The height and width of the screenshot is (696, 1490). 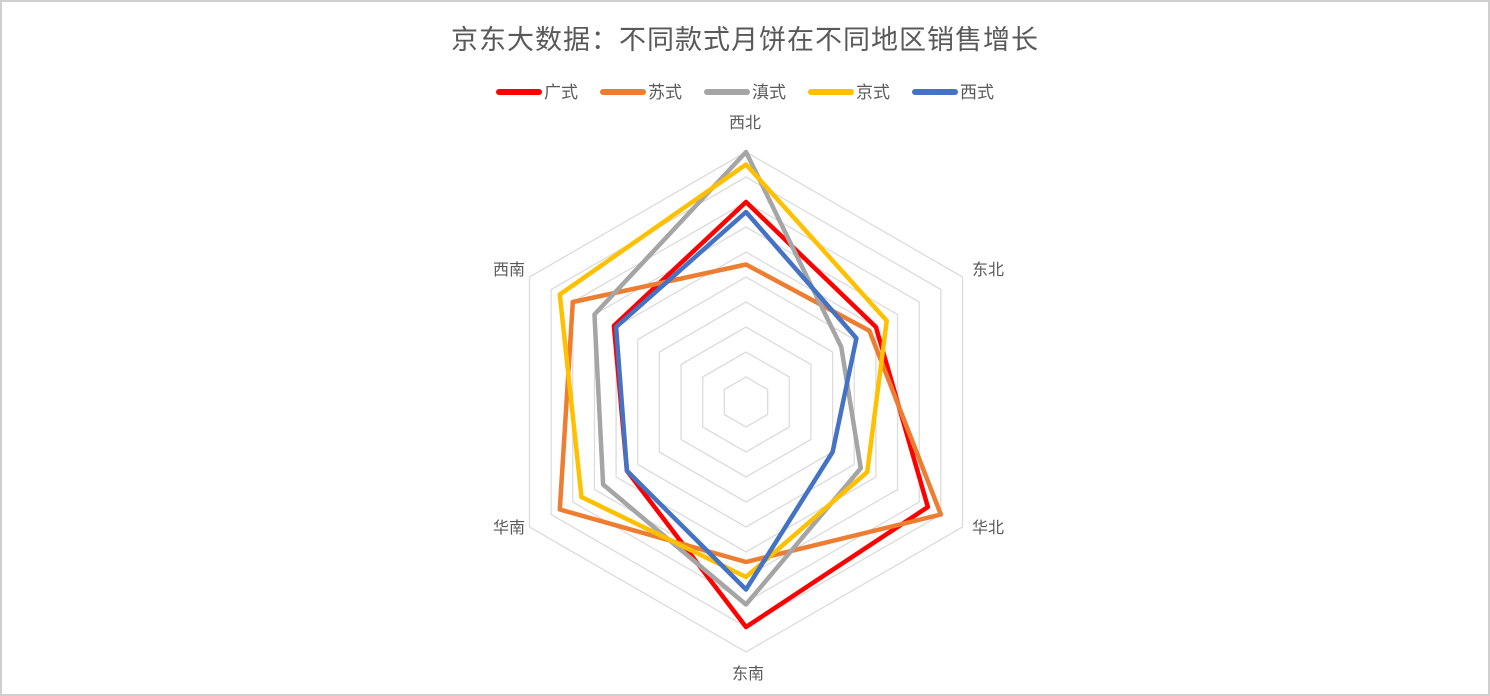 I want to click on chart-title: 京东大数据：不同款式月饼在不同地区销售增长, so click(x=745, y=40).